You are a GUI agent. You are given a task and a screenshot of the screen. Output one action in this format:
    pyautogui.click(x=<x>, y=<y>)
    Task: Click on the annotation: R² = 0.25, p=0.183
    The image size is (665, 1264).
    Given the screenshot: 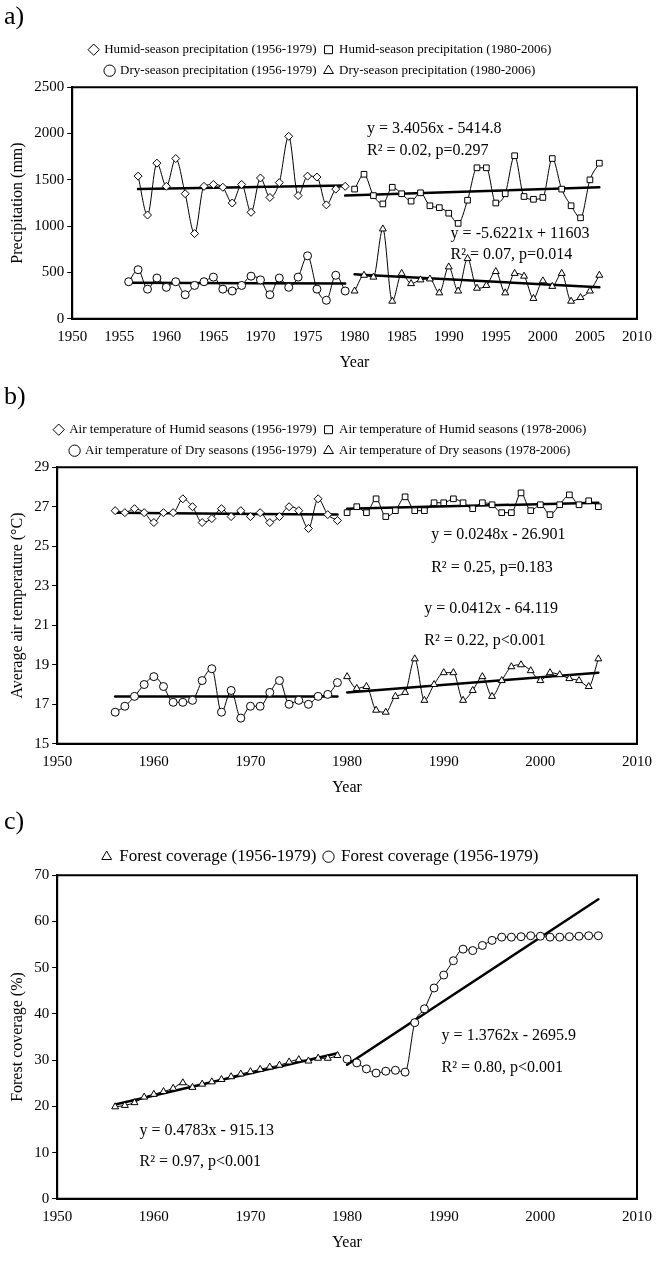 What is the action you would take?
    pyautogui.click(x=492, y=567)
    